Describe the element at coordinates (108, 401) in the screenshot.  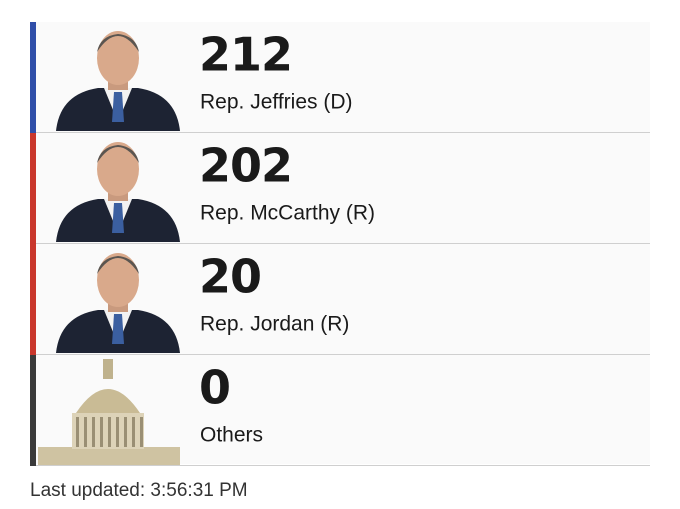
I see `capitol-dome` at that location.